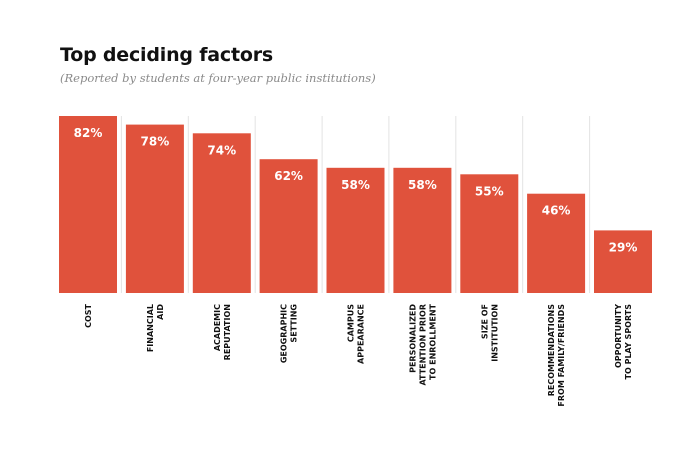 This screenshot has width=700, height=454. What do you see at coordinates (489, 191) in the screenshot?
I see `bar-value-label: 55%` at bounding box center [489, 191].